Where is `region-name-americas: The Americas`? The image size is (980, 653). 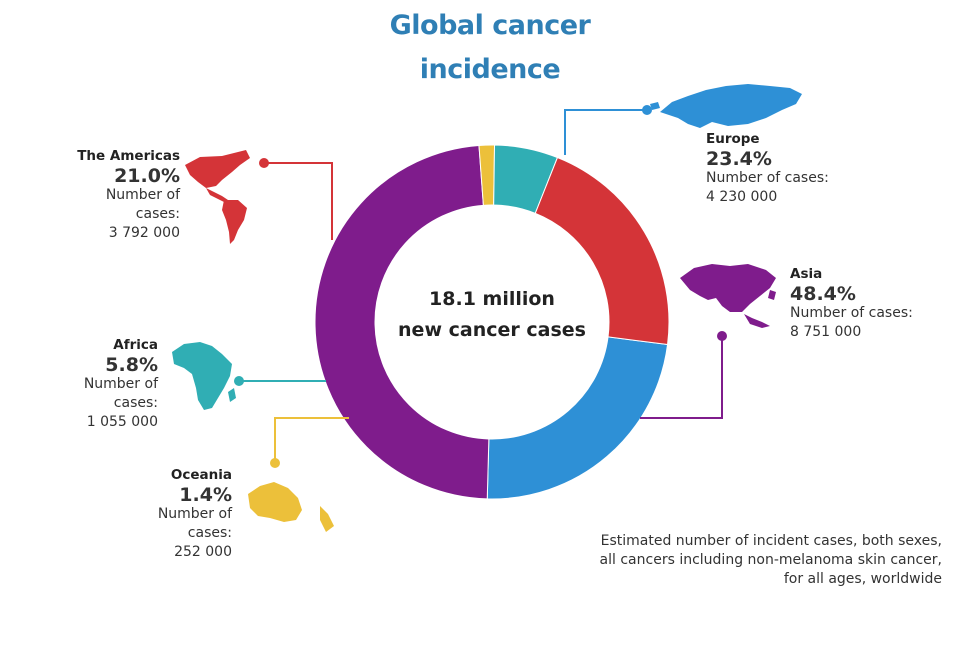
region-name-americas: The Americas is located at coordinates (128, 156).